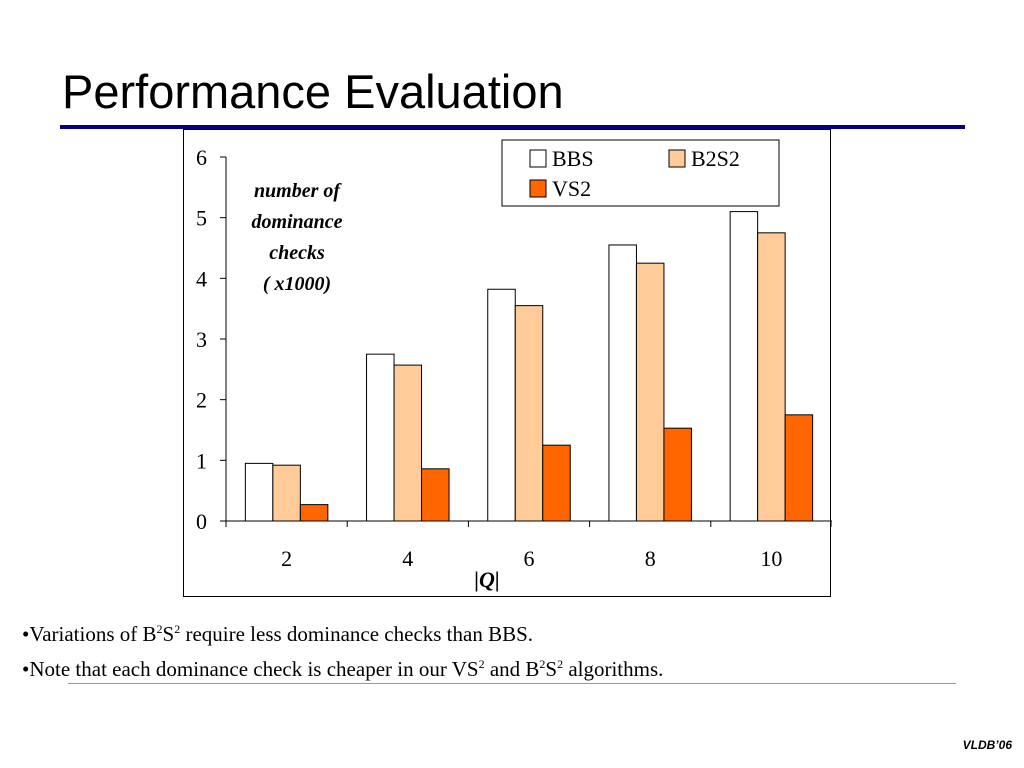 This screenshot has height=768, width=1024. I want to click on bullet-1-text-a: Variations of B, so click(93, 634).